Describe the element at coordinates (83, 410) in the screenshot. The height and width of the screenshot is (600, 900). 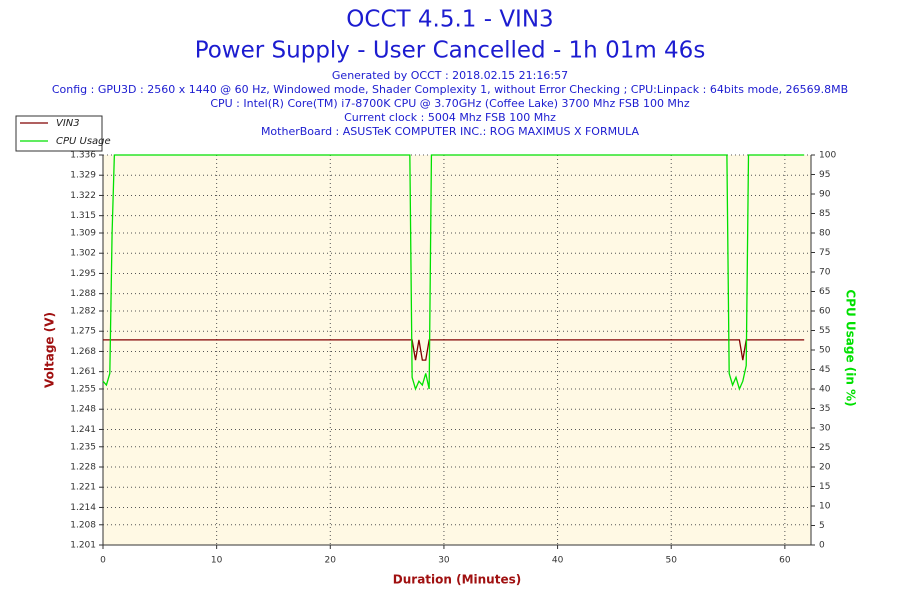
I see `y-tick-label: 1.248` at that location.